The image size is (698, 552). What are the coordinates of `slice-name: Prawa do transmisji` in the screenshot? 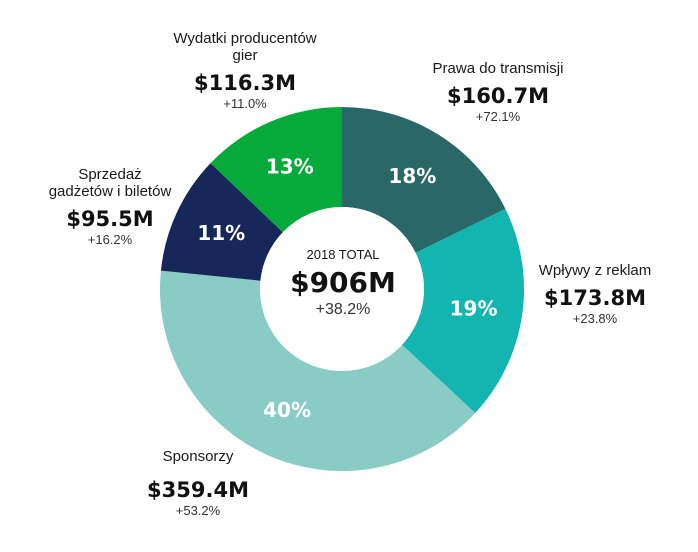 It's located at (498, 68).